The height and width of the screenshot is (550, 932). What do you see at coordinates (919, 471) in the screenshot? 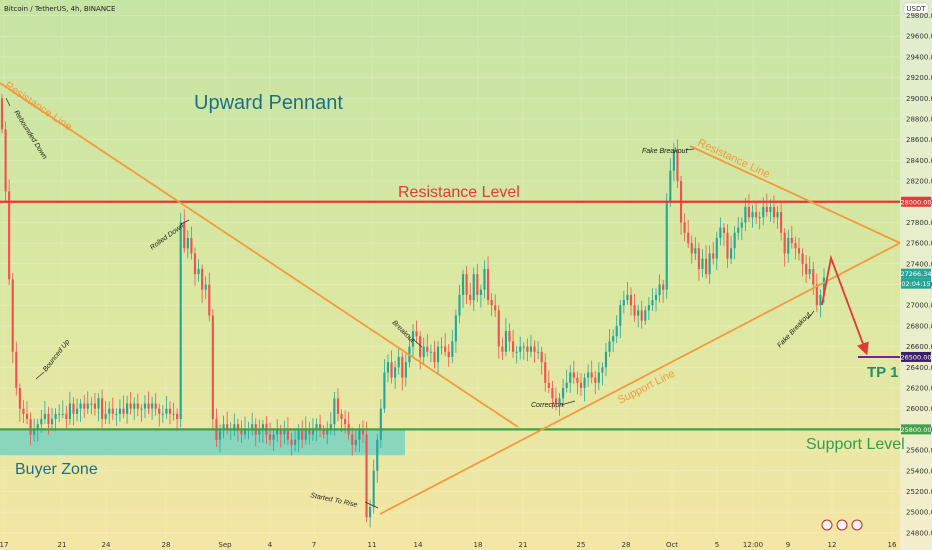
I see `y-tick-label: 25400.00` at bounding box center [919, 471].